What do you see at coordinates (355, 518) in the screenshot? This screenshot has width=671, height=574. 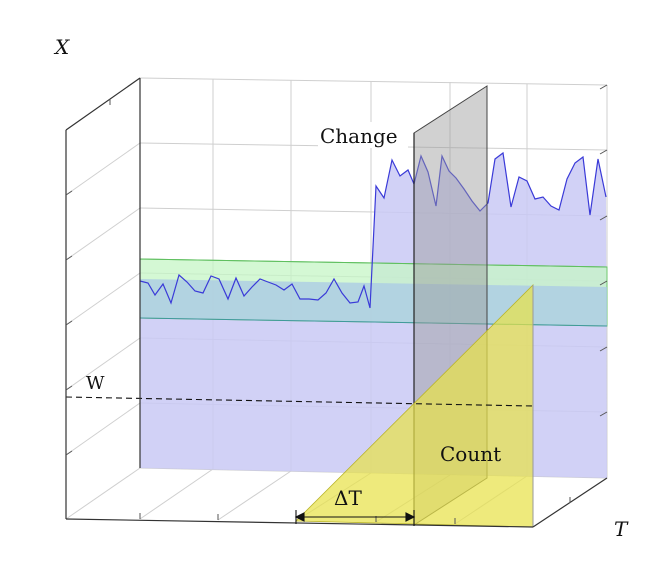 I see `delta-t-bracket` at bounding box center [355, 518].